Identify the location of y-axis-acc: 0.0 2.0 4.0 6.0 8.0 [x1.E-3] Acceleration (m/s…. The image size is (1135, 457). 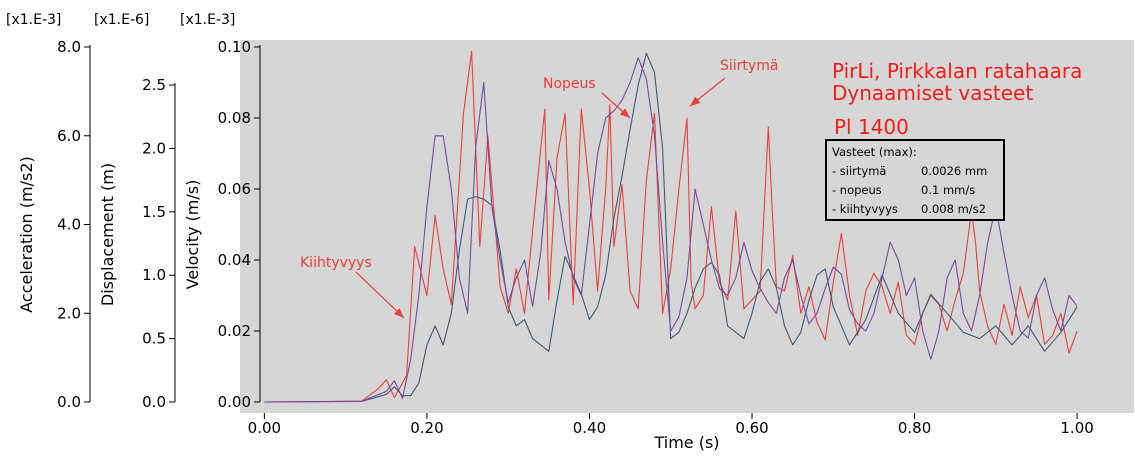
(48, 211).